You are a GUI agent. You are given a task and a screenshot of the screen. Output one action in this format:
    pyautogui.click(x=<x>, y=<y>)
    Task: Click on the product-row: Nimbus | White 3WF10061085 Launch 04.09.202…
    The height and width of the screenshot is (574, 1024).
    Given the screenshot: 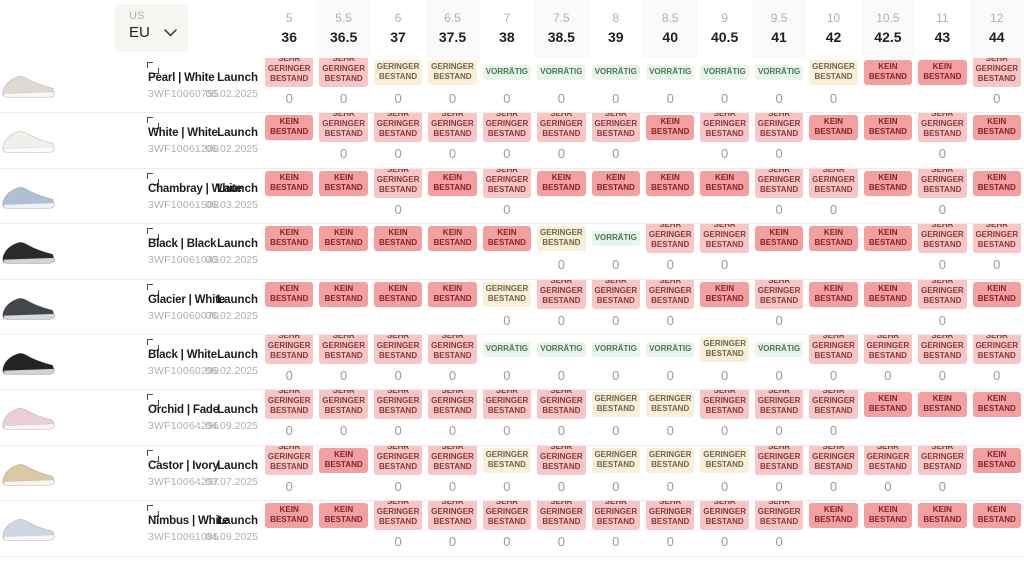 What is the action you would take?
    pyautogui.click(x=512, y=529)
    